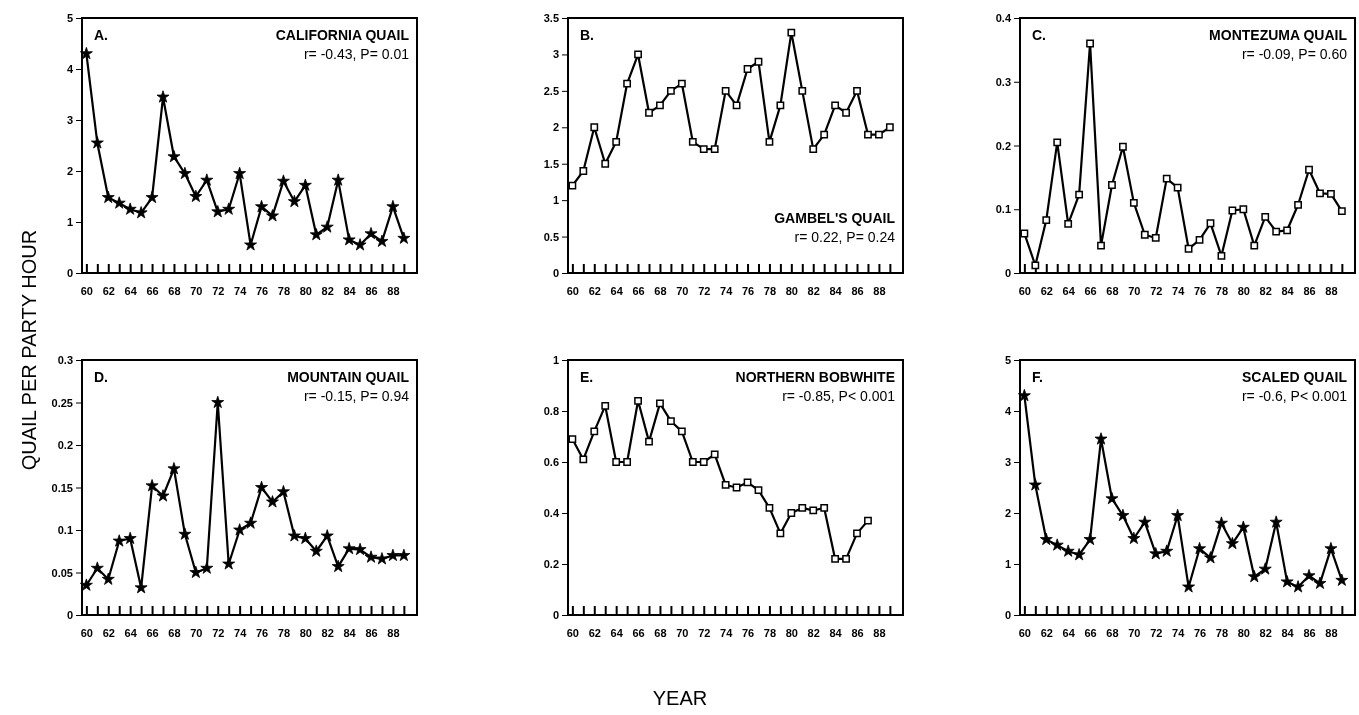 The width and height of the screenshot is (1359, 715). Describe the element at coordinates (748, 290) in the screenshot. I see `x-tick-label: 76` at that location.